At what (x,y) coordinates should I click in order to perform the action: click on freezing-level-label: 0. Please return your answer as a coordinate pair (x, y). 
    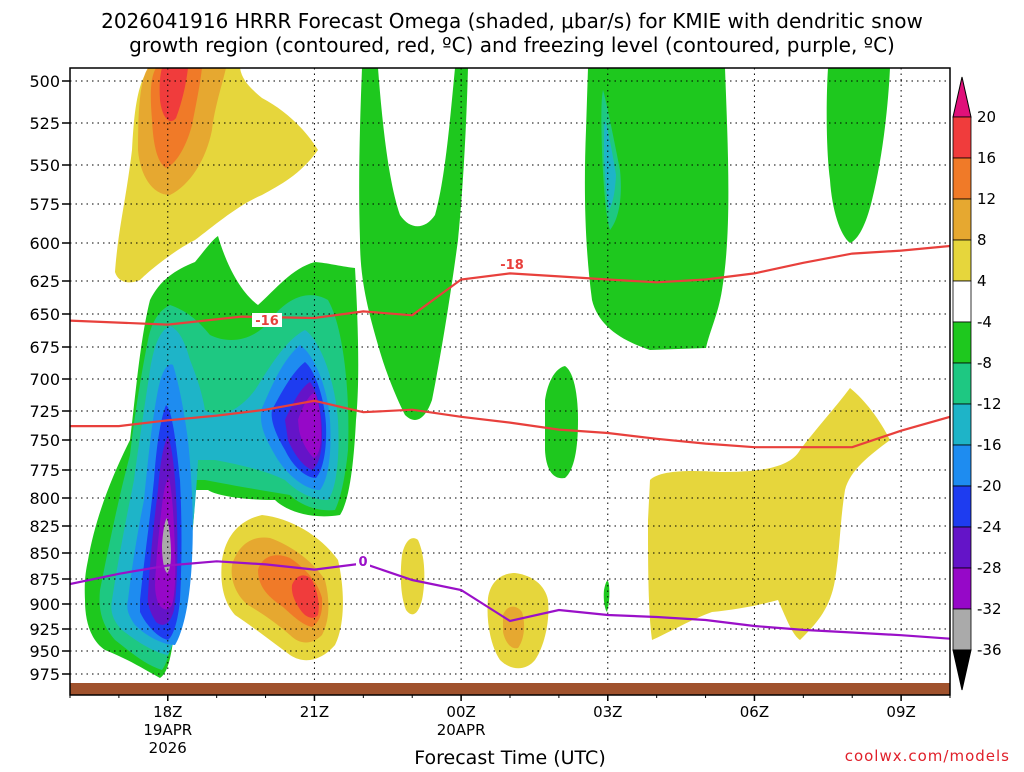
    Looking at the image, I should click on (362, 562).